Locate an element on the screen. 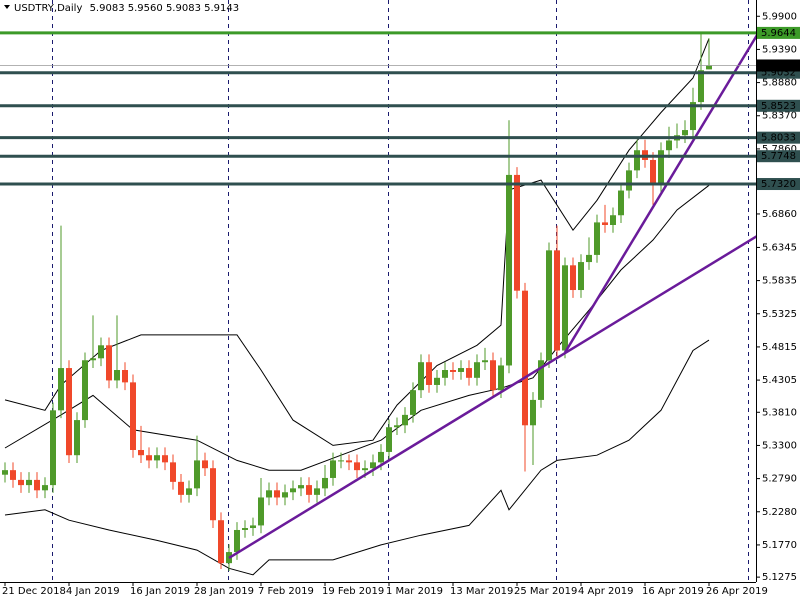  level-label: 5.9644 is located at coordinates (778, 33).